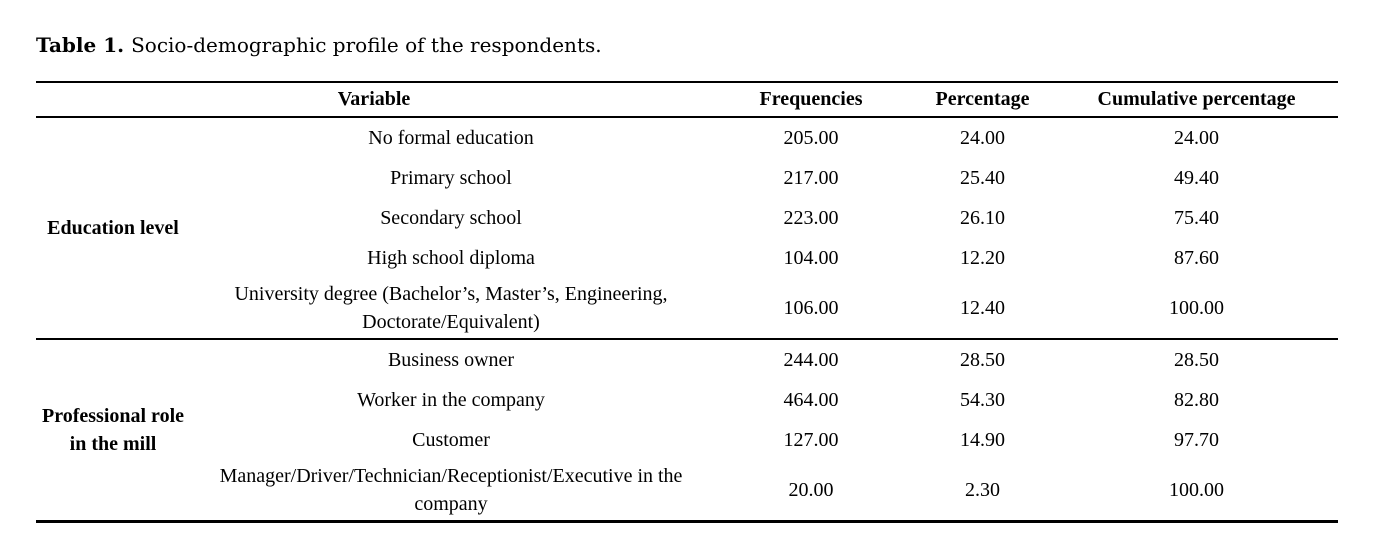 The image size is (1374, 538). What do you see at coordinates (811, 440) in the screenshot?
I see `frequency-cell: 127.00` at bounding box center [811, 440].